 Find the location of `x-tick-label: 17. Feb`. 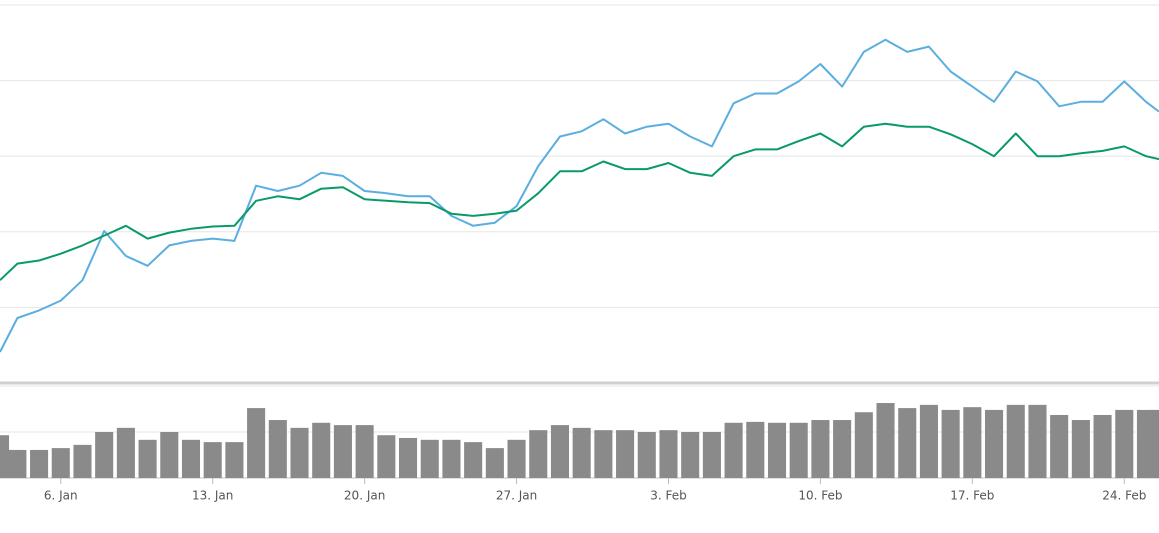

x-tick-label: 17. Feb is located at coordinates (972, 496).